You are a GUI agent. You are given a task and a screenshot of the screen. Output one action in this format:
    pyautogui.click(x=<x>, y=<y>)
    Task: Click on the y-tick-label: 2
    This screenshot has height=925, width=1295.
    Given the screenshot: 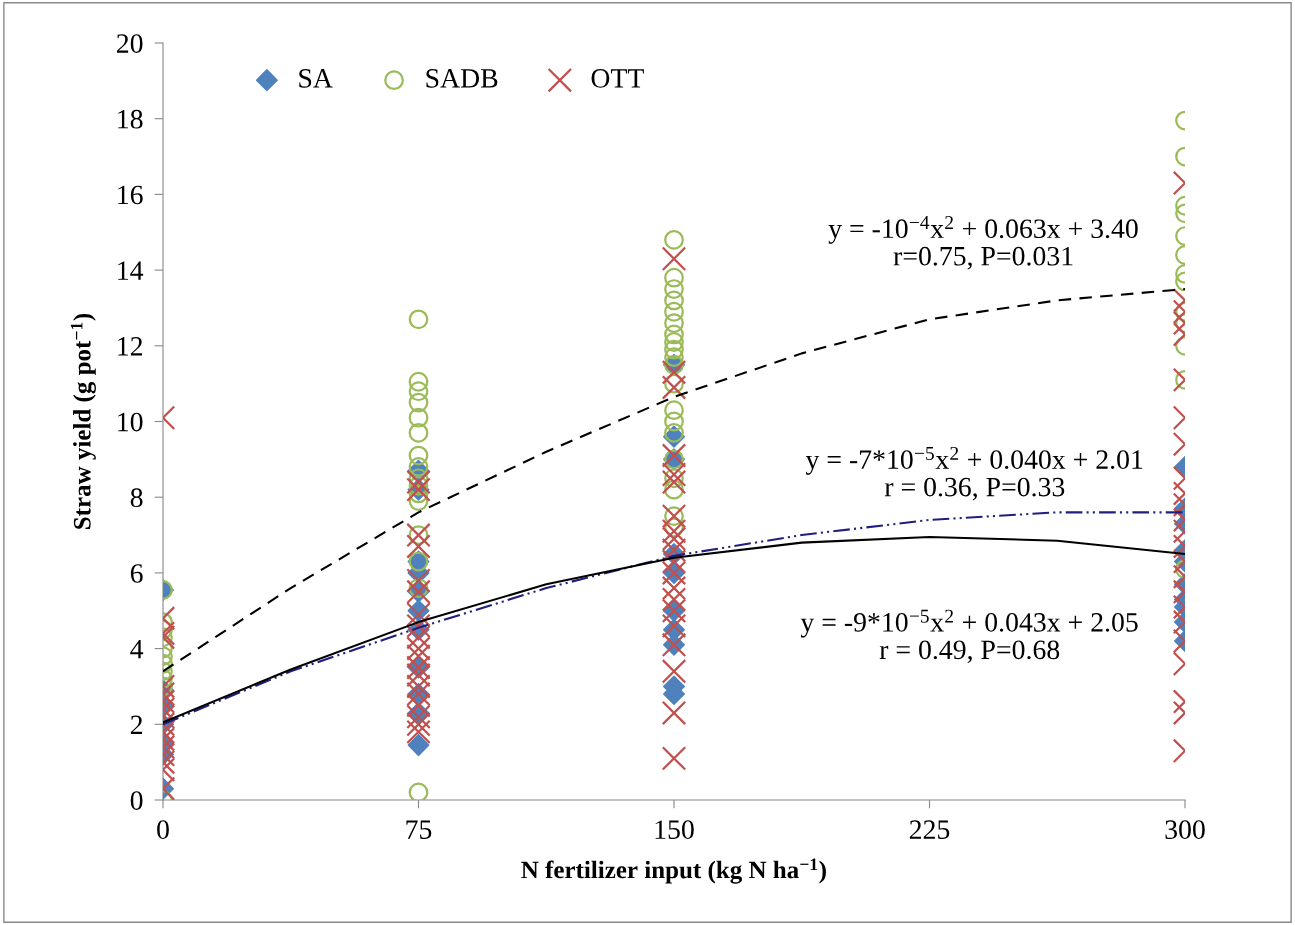 What is the action you would take?
    pyautogui.click(x=136, y=724)
    